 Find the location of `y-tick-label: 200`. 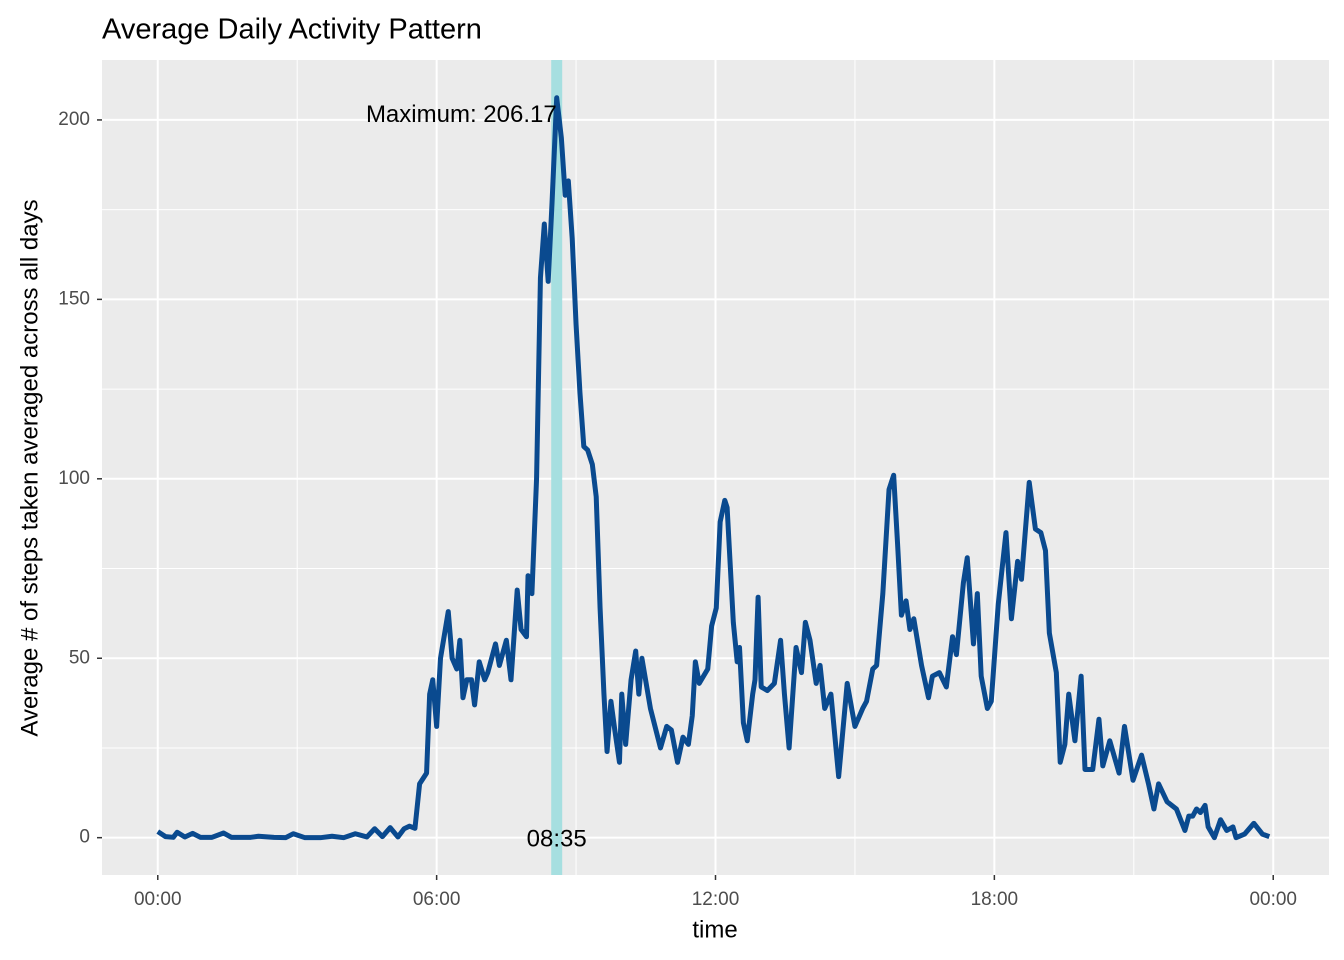

y-tick-label: 200 is located at coordinates (74, 119).